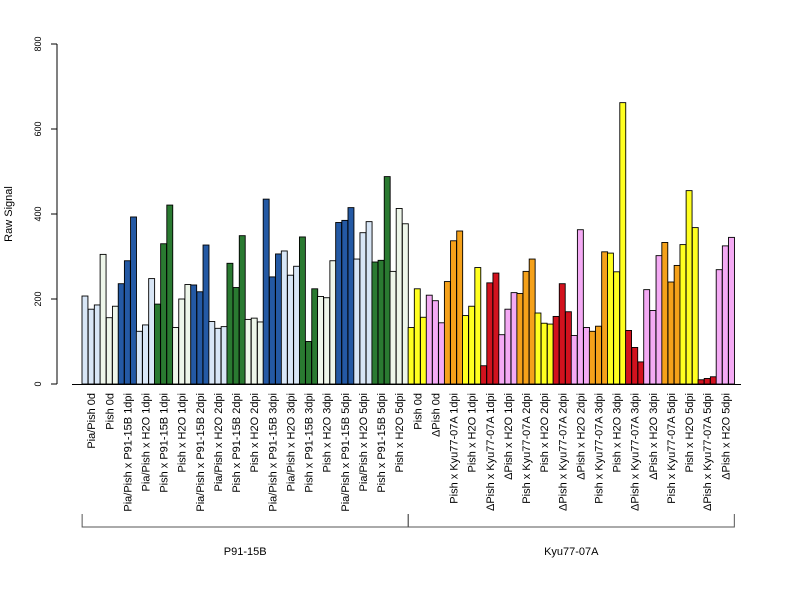  What do you see at coordinates (9, 214) in the screenshot?
I see `y-axis-title: Raw Signal` at bounding box center [9, 214].